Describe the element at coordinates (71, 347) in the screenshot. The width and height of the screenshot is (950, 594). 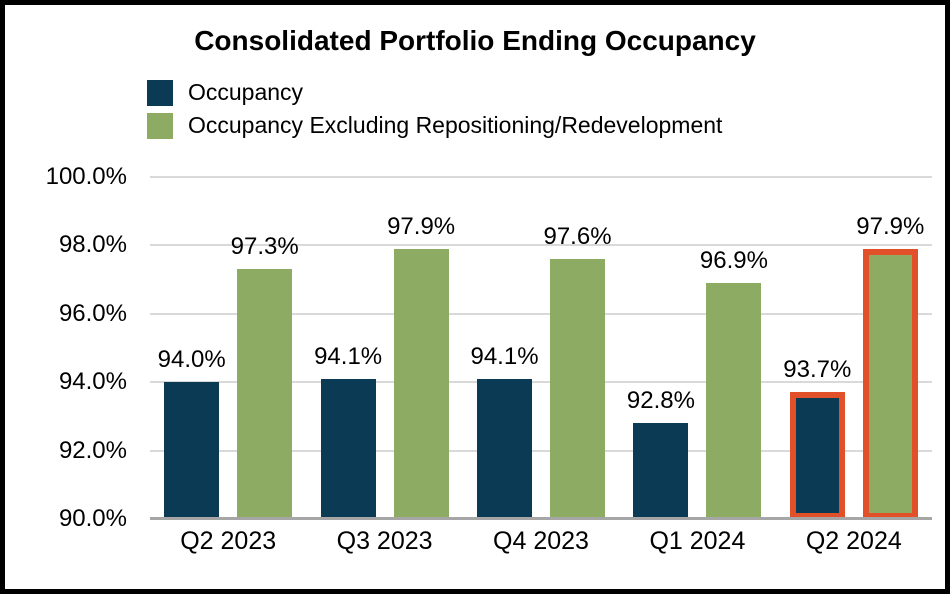
I see `y-axis-tick-labels: 100.0% 98.0% 96.0% 94.0% 92.0% 90.0%` at that location.